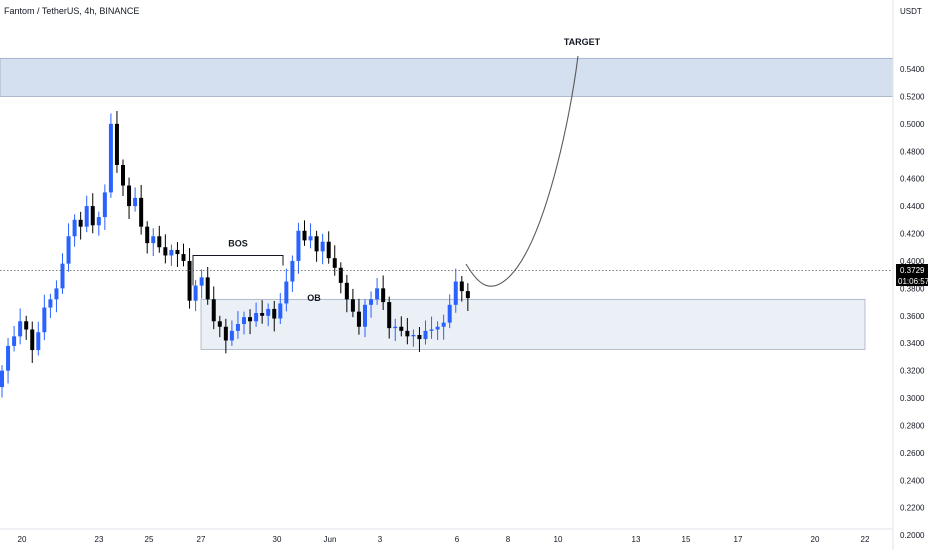 The width and height of the screenshot is (932, 550). I want to click on price-tick-label: 0.3800, so click(912, 288).